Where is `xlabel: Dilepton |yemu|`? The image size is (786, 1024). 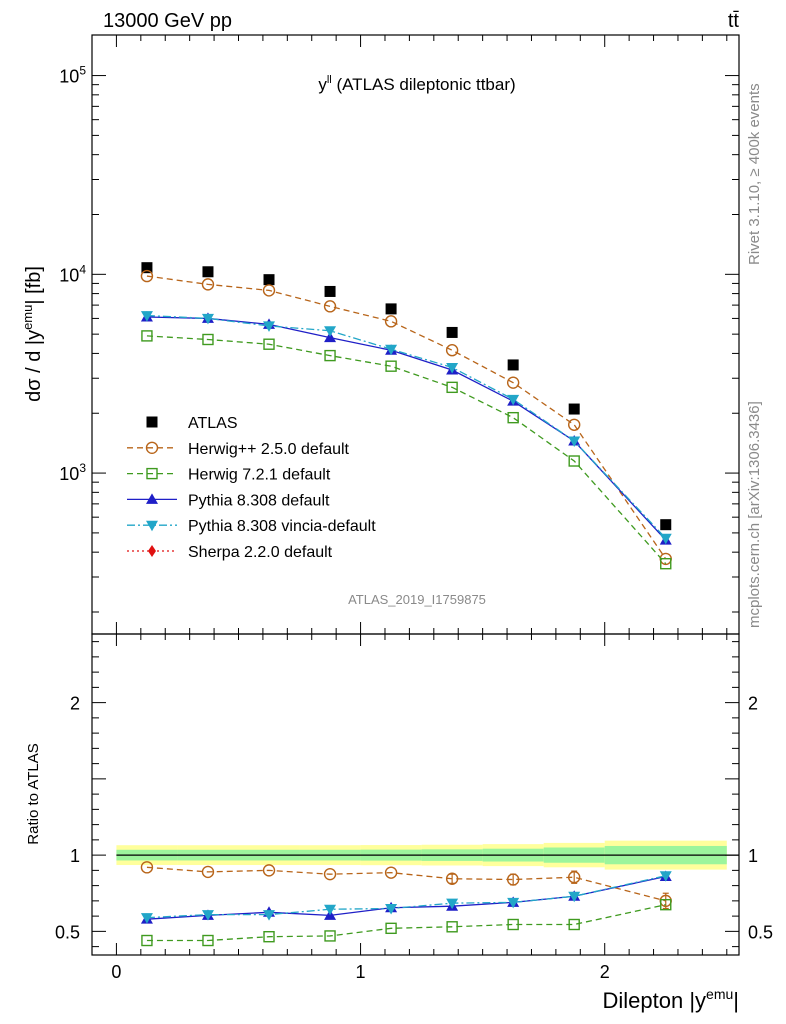 xlabel: Dilepton |yemu| is located at coordinates (671, 999).